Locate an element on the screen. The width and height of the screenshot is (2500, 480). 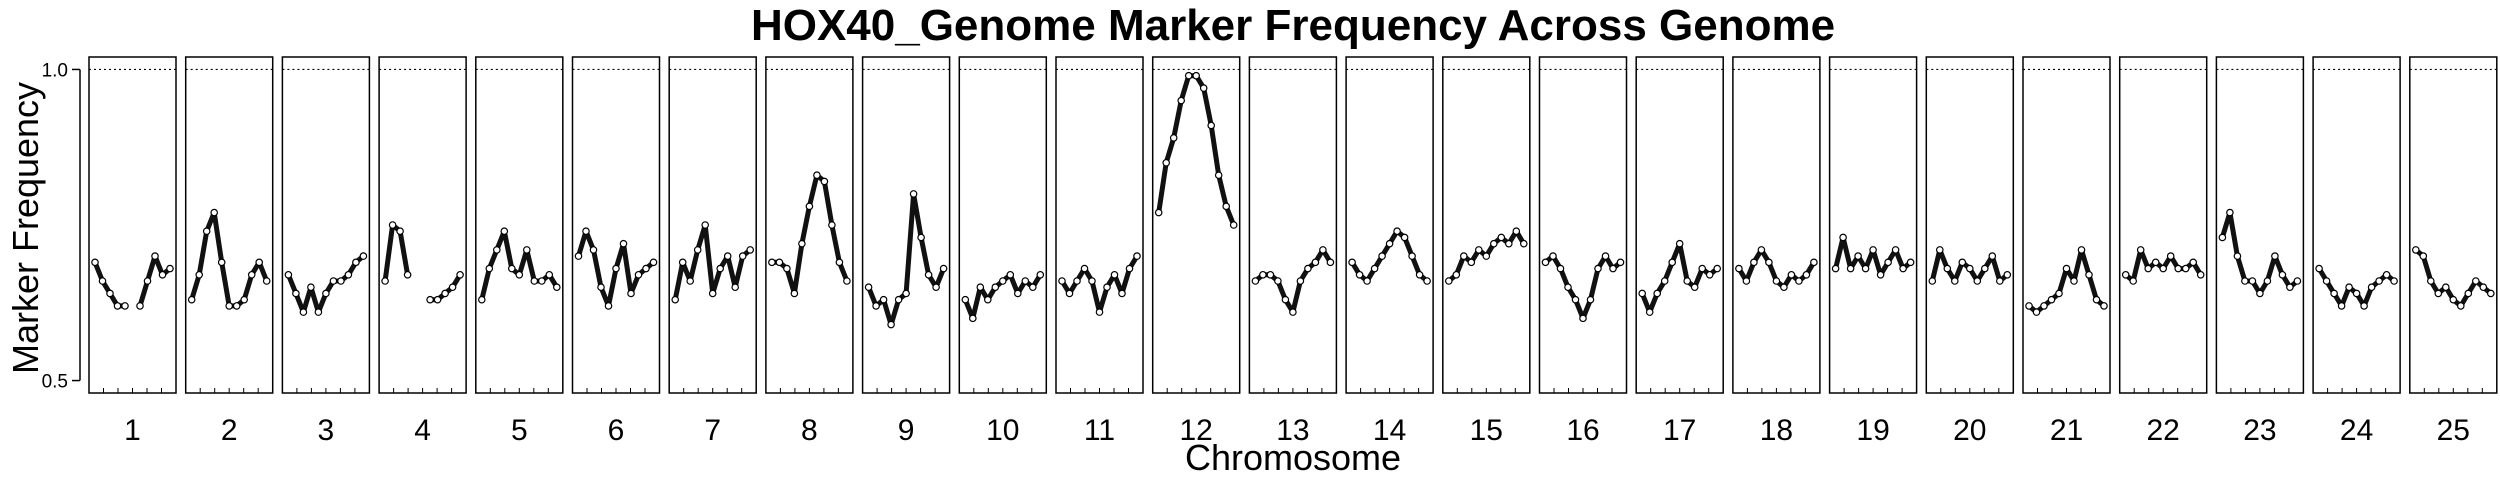
chromosome-panel: 16 is located at coordinates (1583, 251).